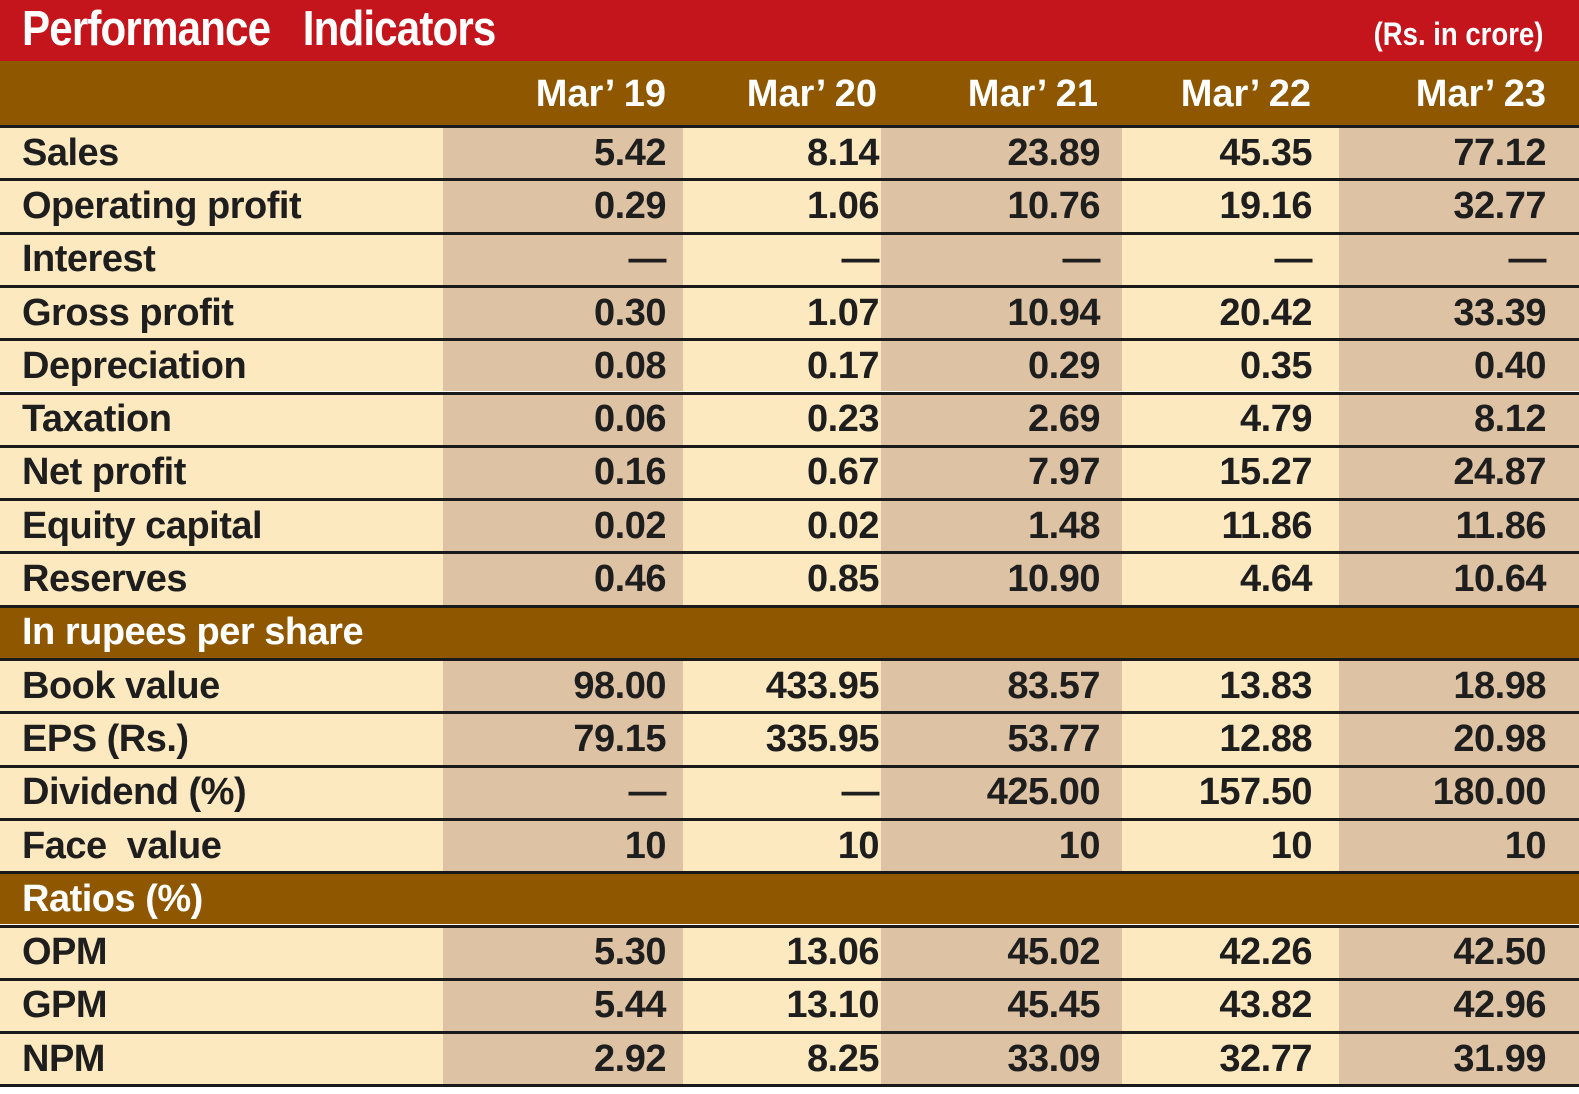  Describe the element at coordinates (1499, 152) in the screenshot. I see `cell-value: 77.12` at that location.